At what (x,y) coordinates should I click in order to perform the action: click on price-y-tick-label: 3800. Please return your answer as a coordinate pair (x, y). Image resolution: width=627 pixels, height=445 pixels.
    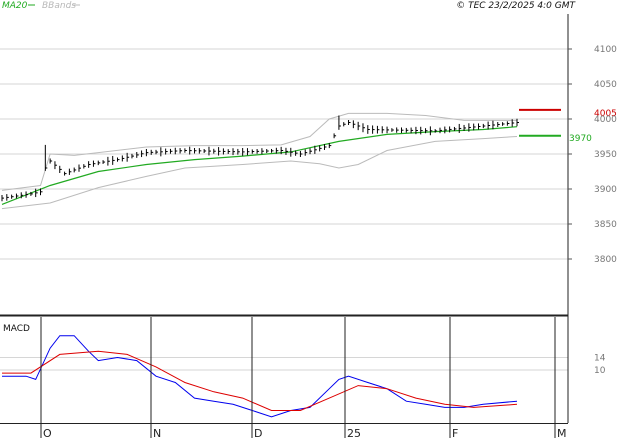
    Looking at the image, I should click on (605, 260).